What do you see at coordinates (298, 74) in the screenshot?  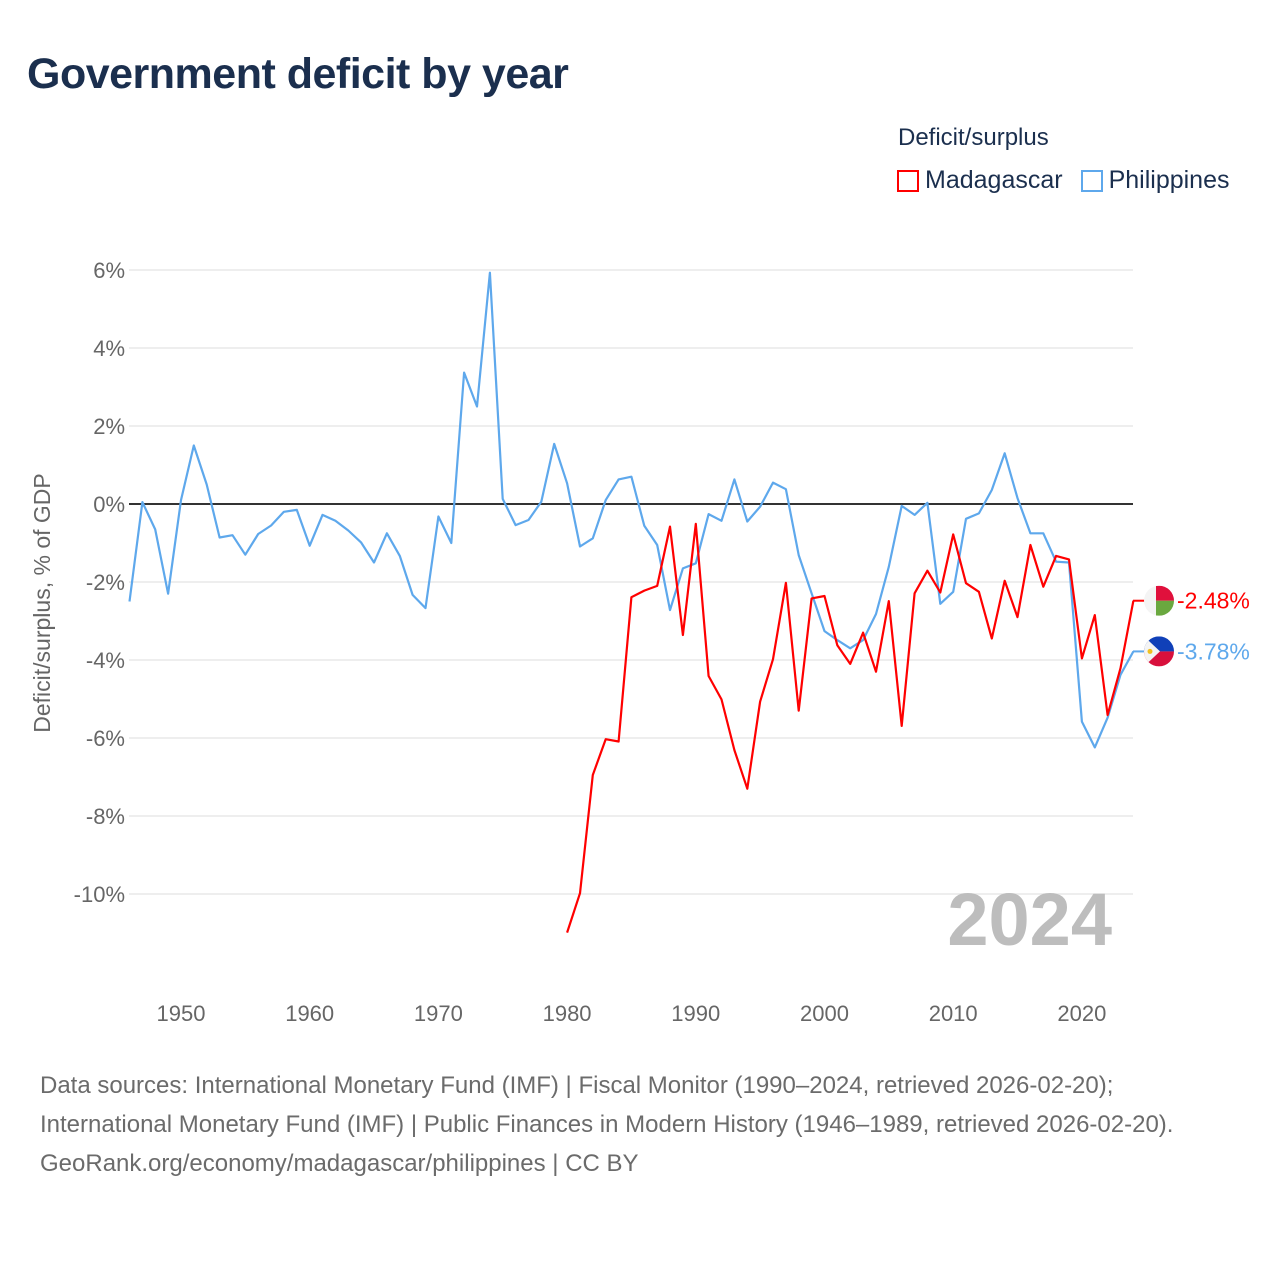 I see `page-title: Government deficit by year` at bounding box center [298, 74].